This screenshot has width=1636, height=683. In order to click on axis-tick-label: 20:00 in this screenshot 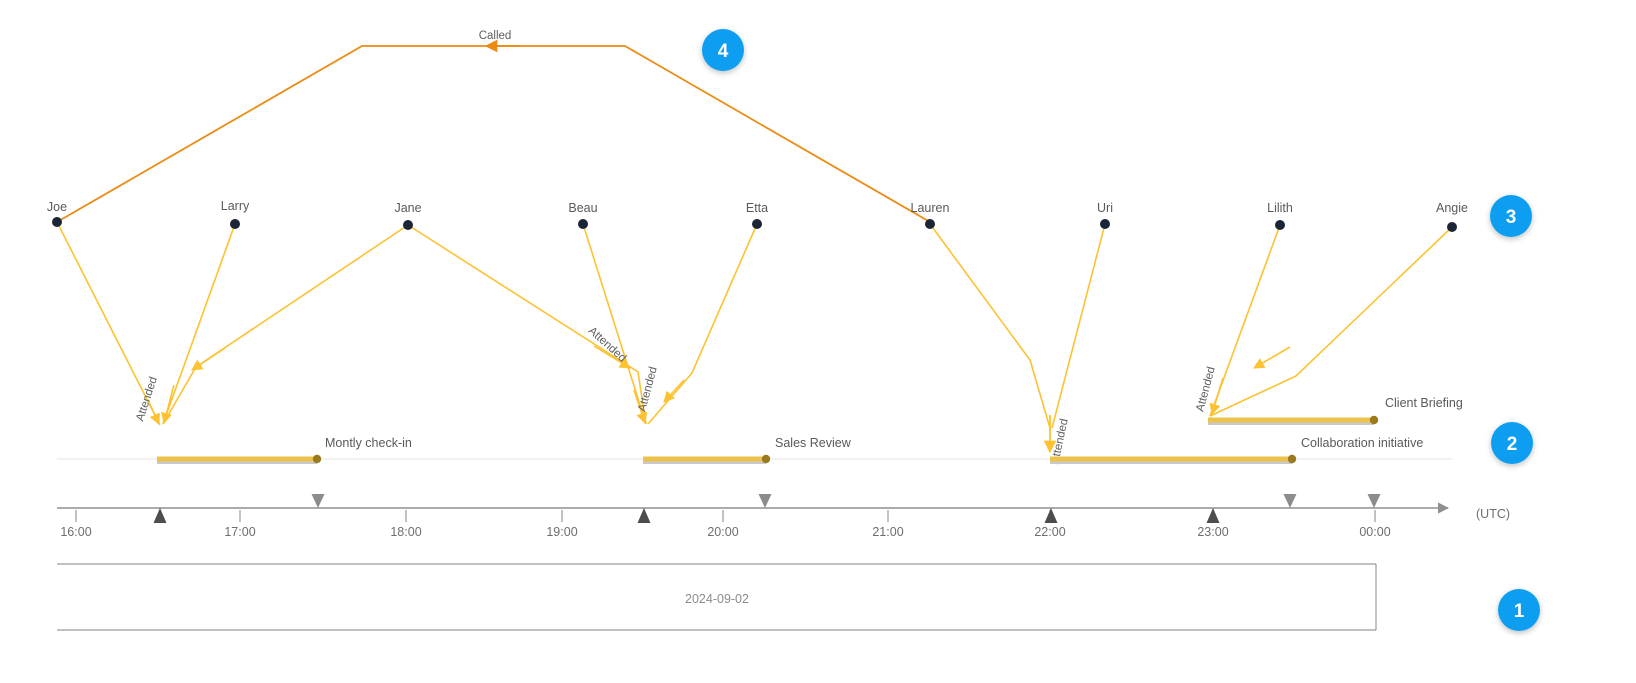, I will do `click(722, 532)`.